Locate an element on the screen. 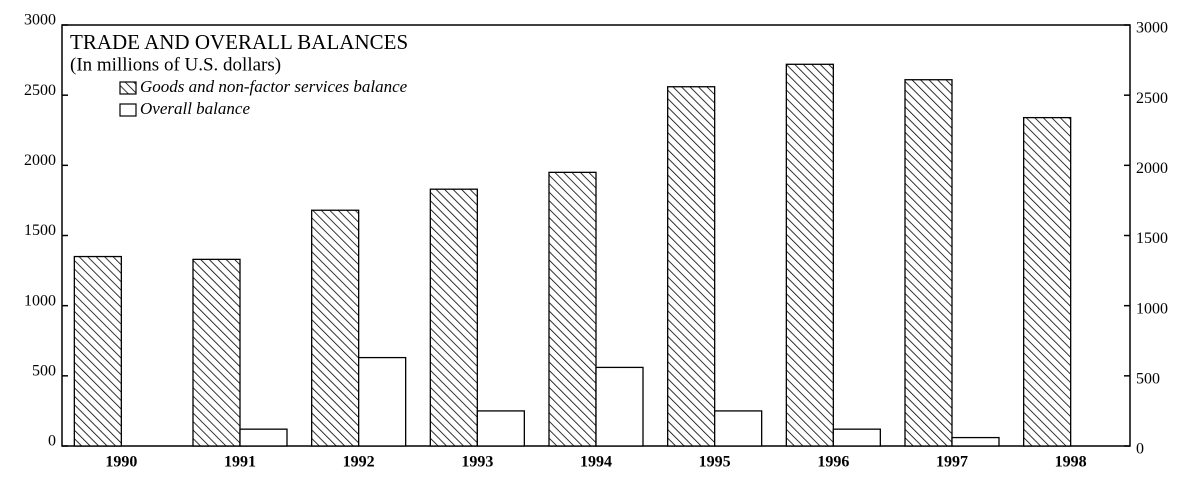 The height and width of the screenshot is (481, 1184). x-tick-label: 1992 is located at coordinates (359, 462).